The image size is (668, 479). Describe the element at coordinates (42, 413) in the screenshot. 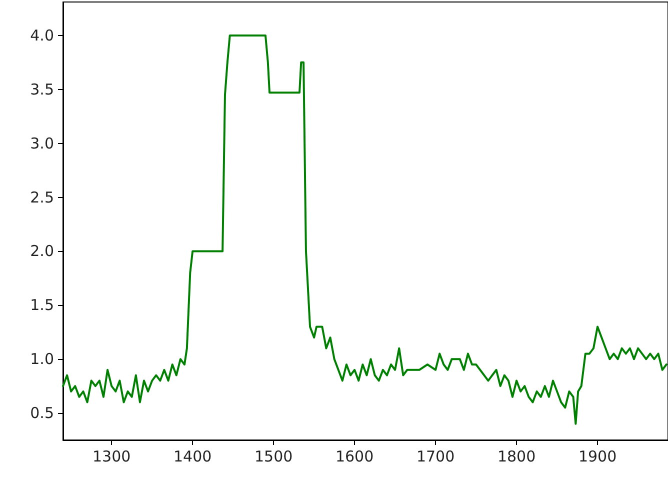

I see `y-tick-label: 0.5` at that location.